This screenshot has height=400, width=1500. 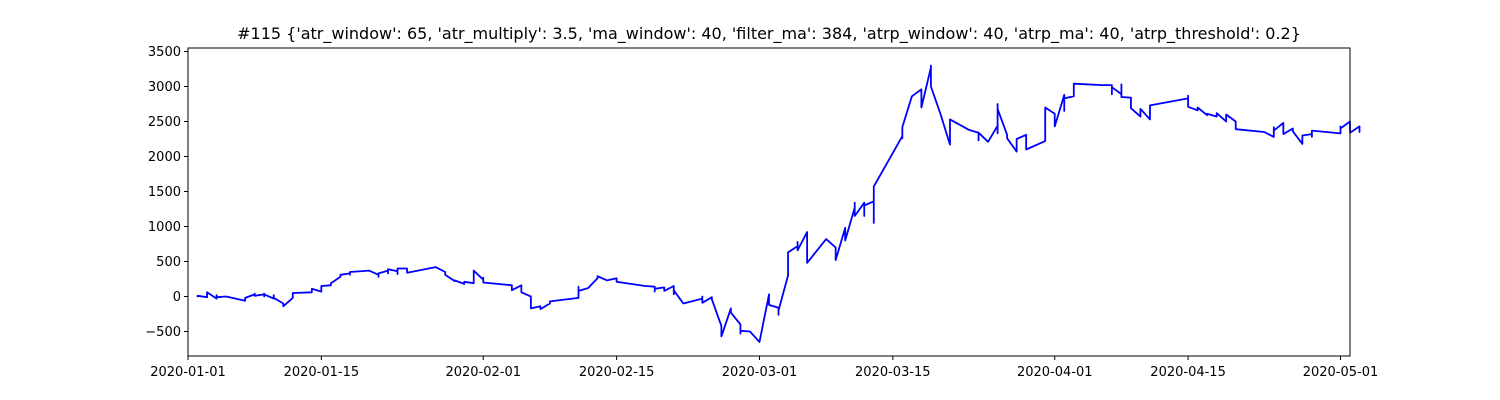 I want to click on x-tick-label: 2020-01-01, so click(x=188, y=372).